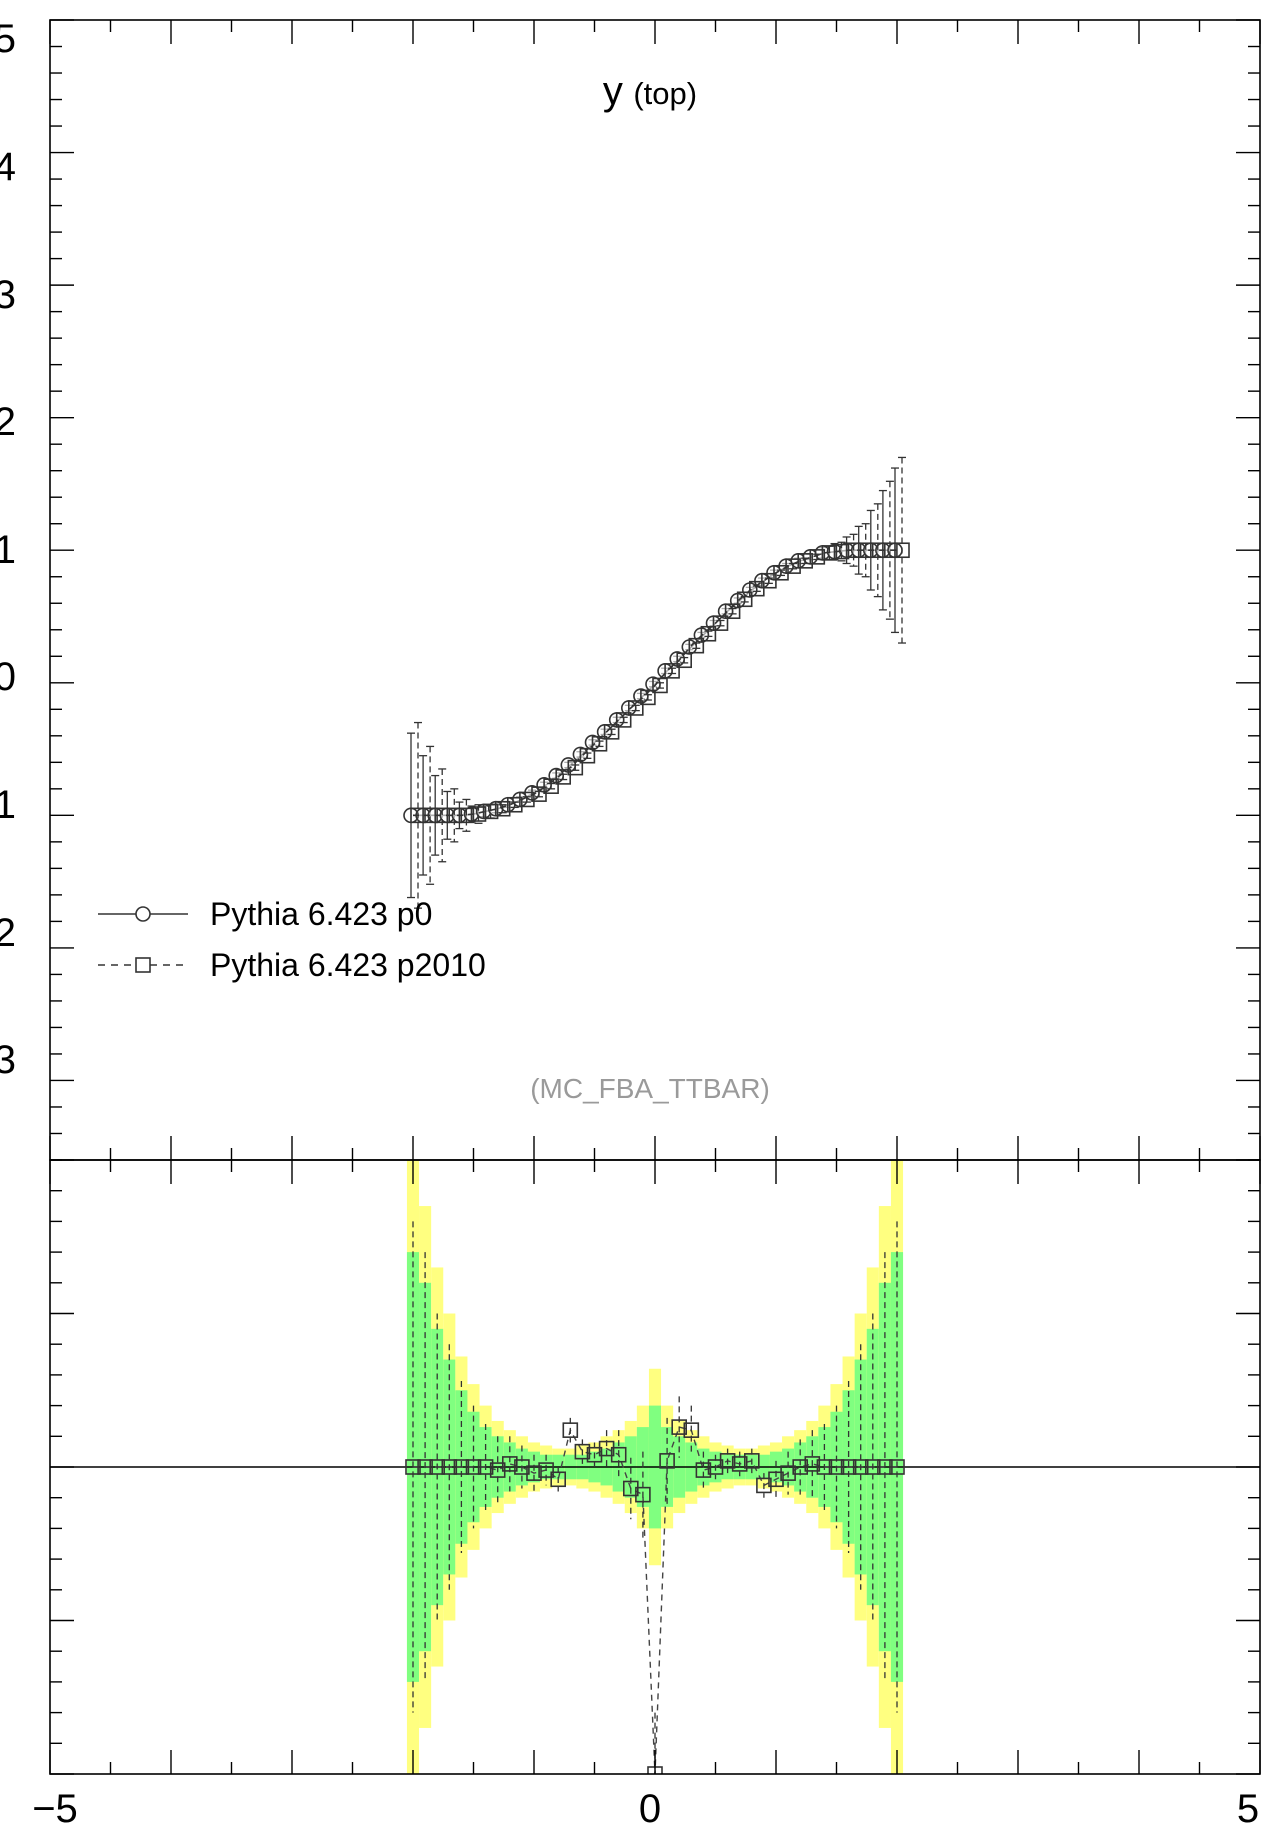  Describe the element at coordinates (665, 93) in the screenshot. I see `observable-sub-label: (top)` at that location.